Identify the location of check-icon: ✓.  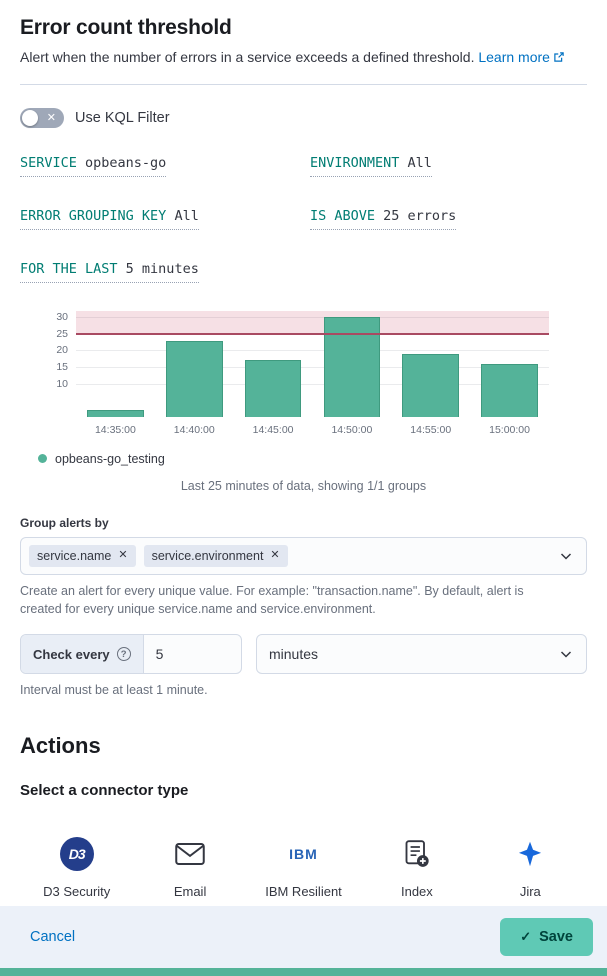
(526, 936).